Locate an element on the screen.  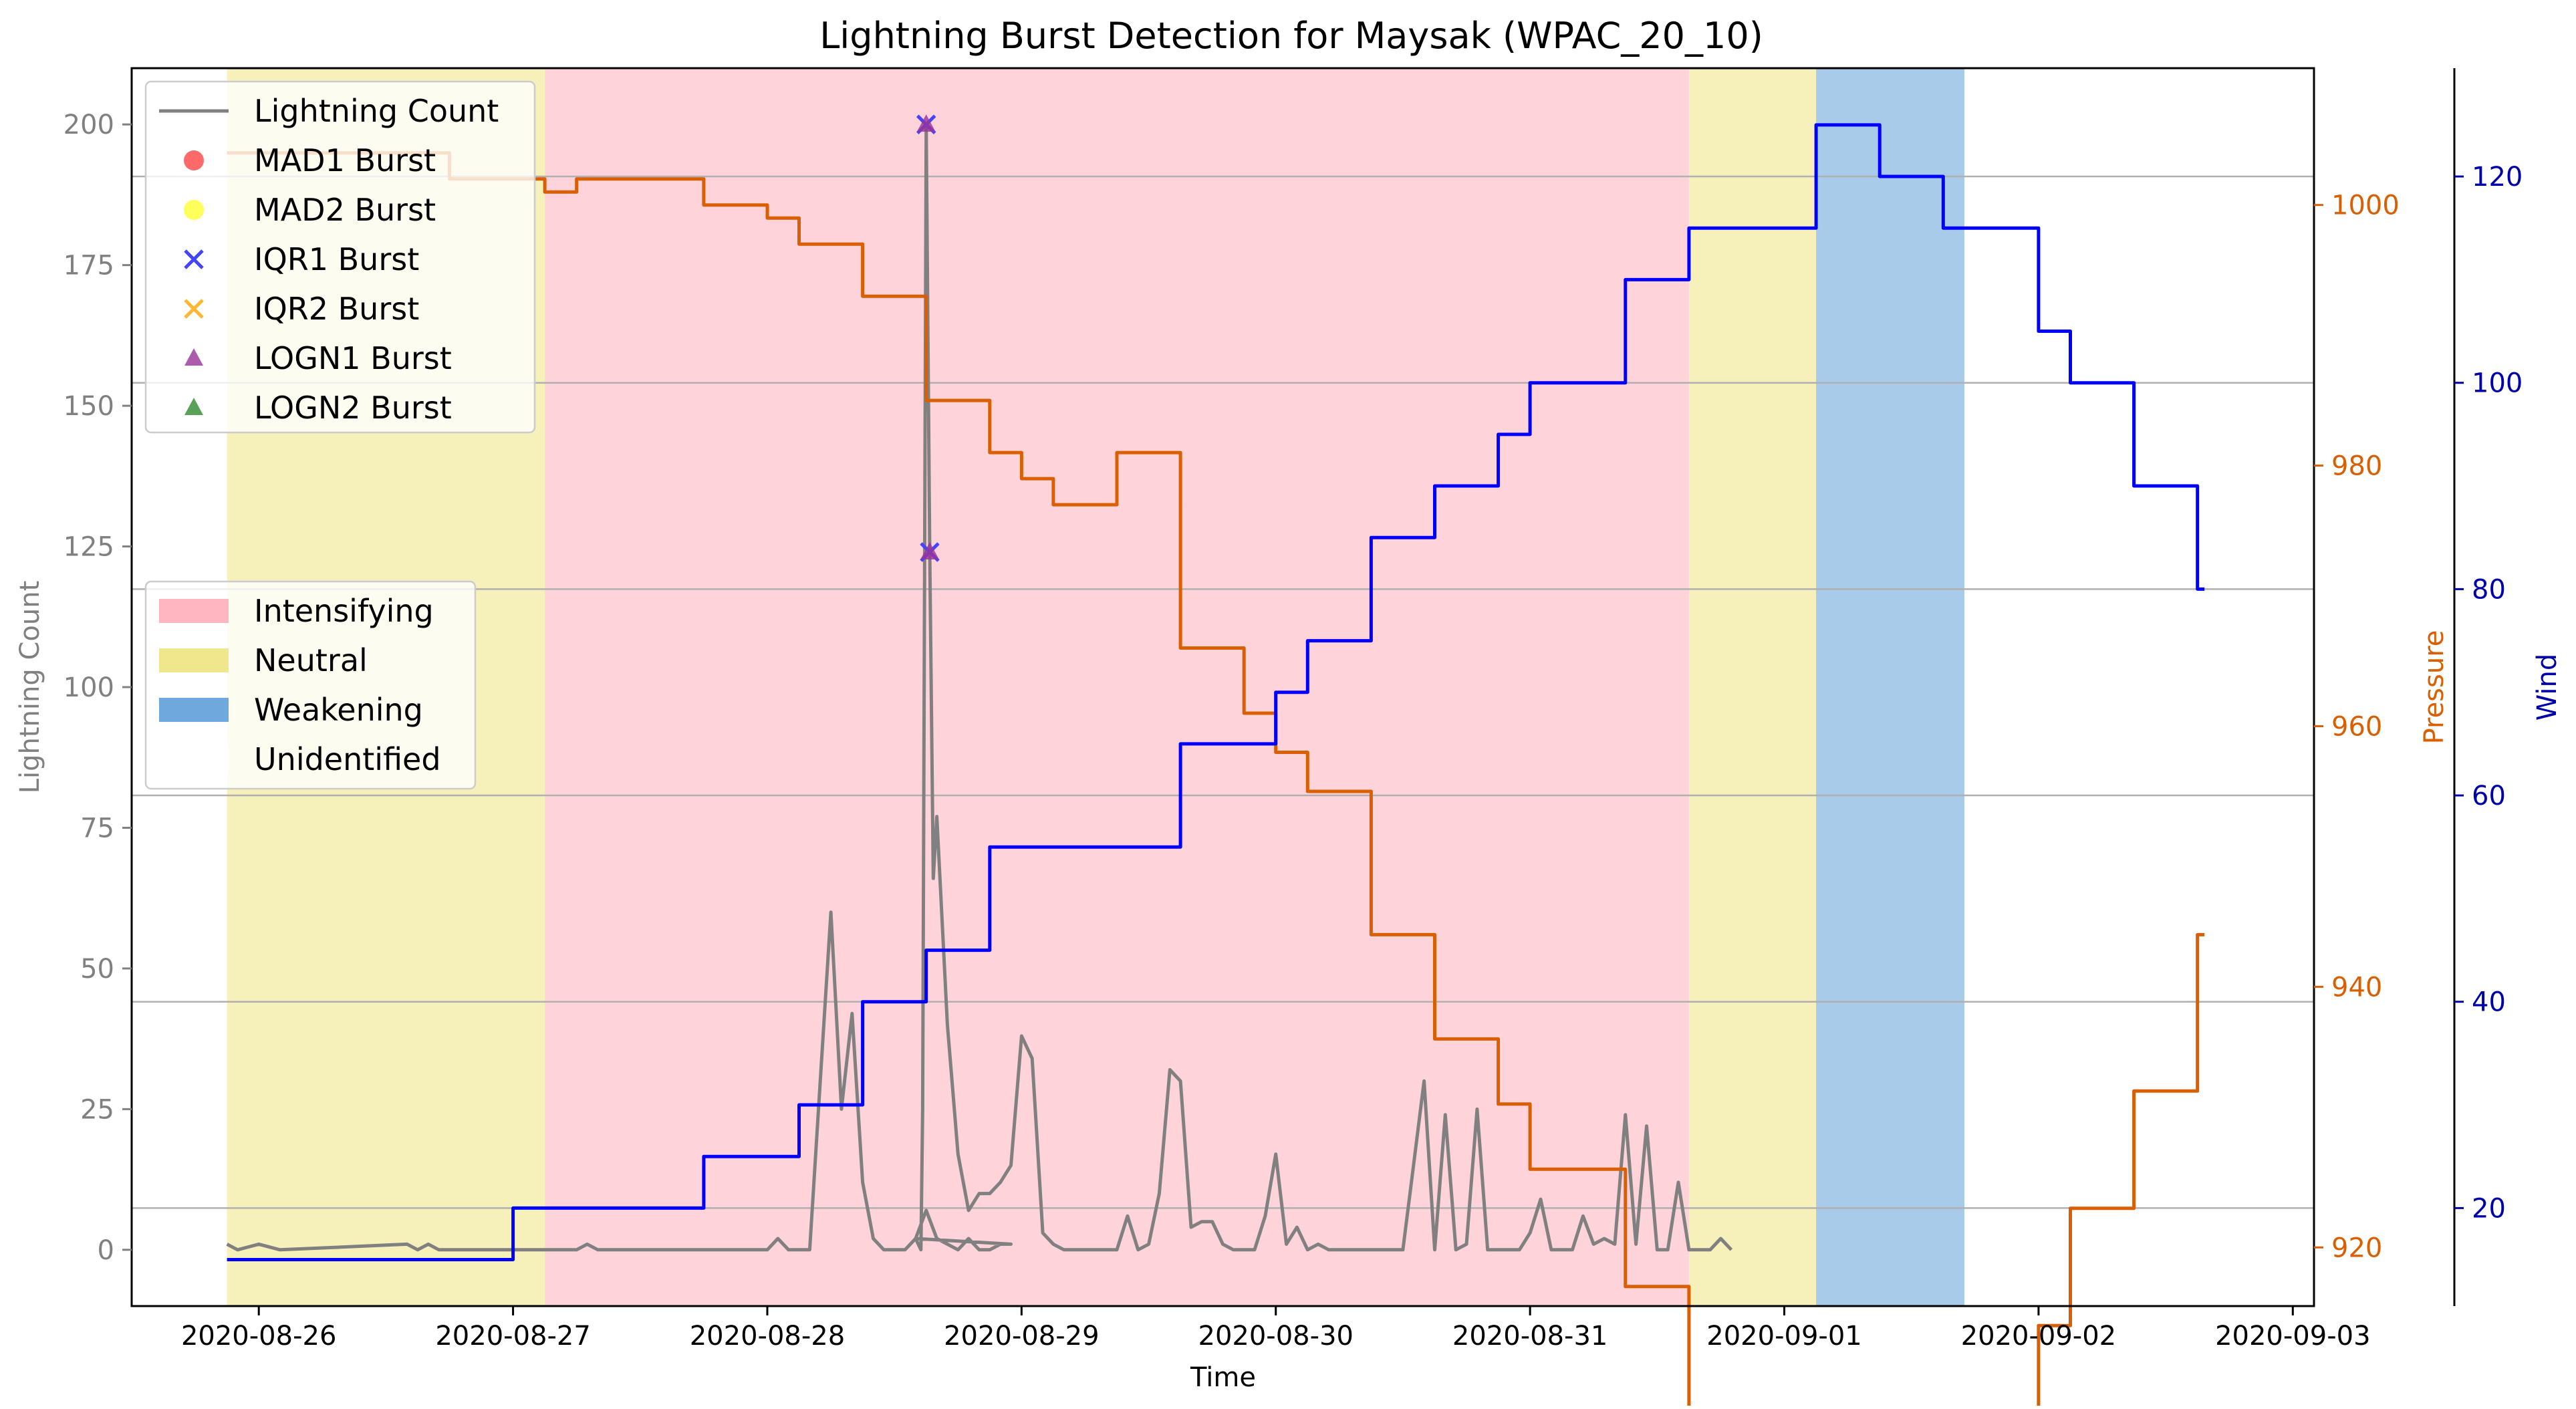
pressure-tick-label-960: 960 is located at coordinates (2356, 726).